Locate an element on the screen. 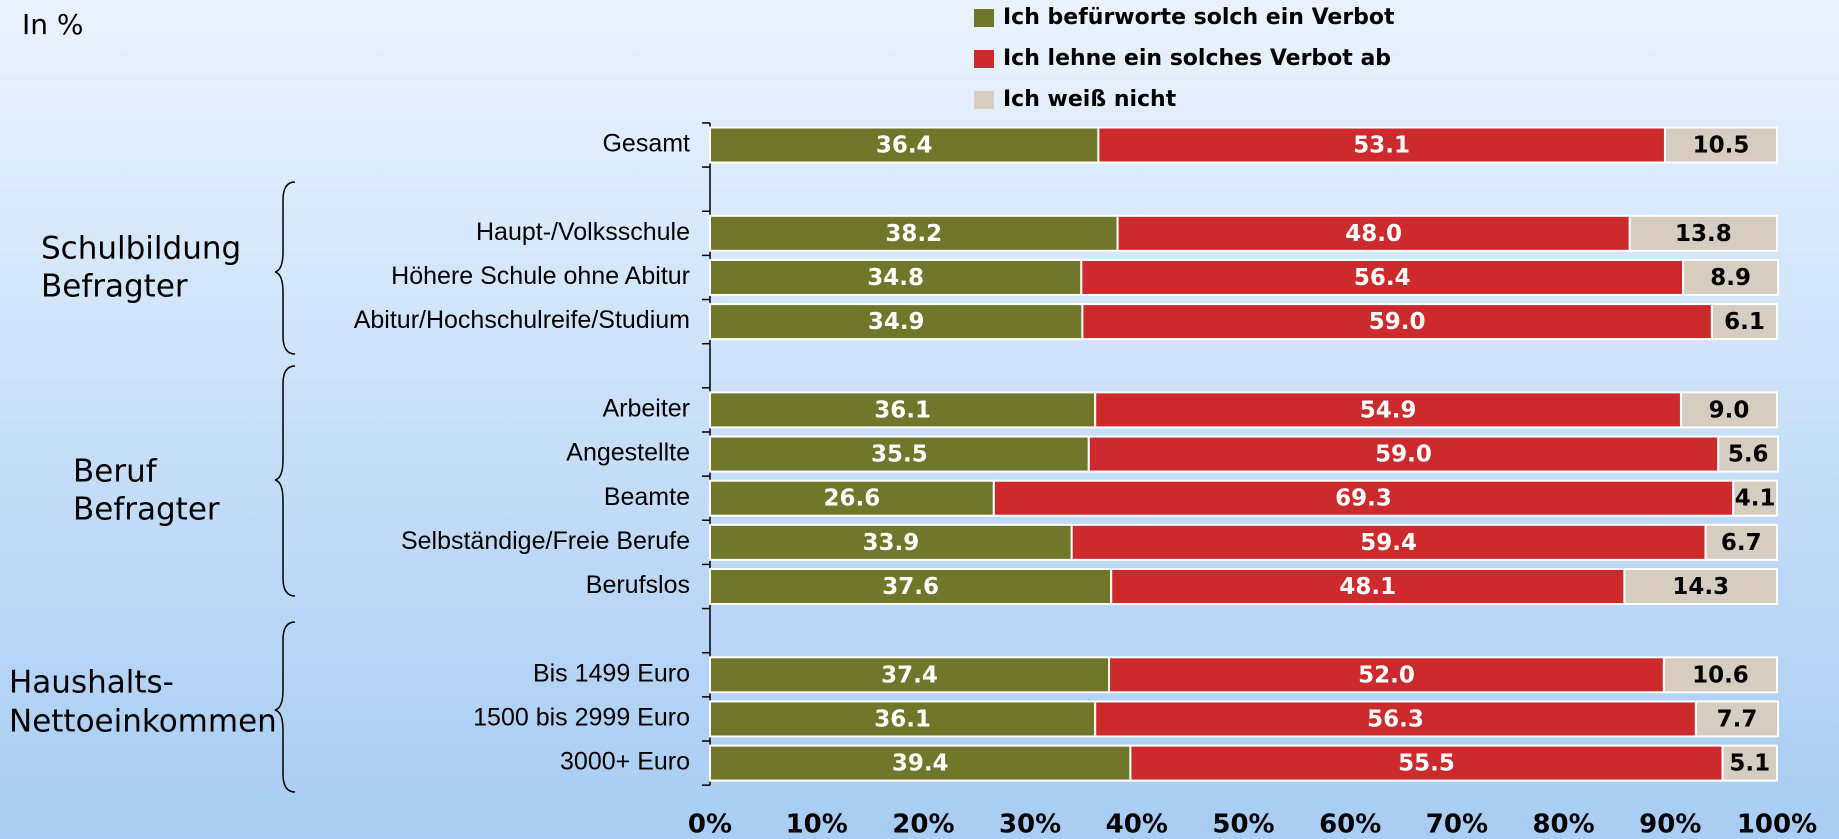 The width and height of the screenshot is (1839, 839). data-label: 39.4 is located at coordinates (920, 764).